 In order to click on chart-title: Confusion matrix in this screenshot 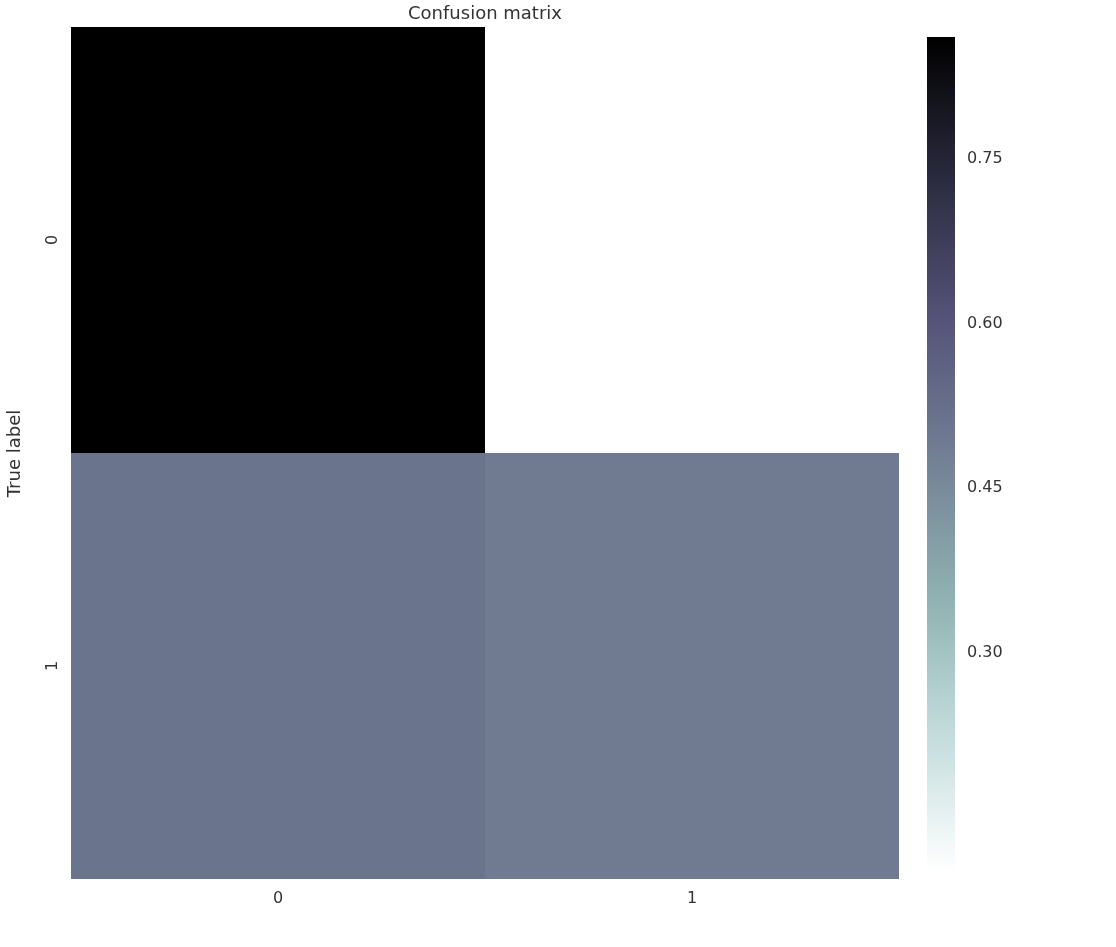, I will do `click(485, 12)`.